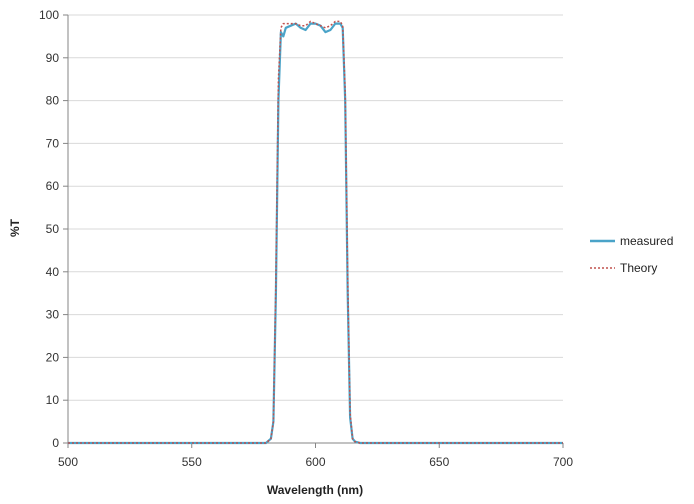 The image size is (694, 504). What do you see at coordinates (15, 227) in the screenshot?
I see `y-axis-title: %T` at bounding box center [15, 227].